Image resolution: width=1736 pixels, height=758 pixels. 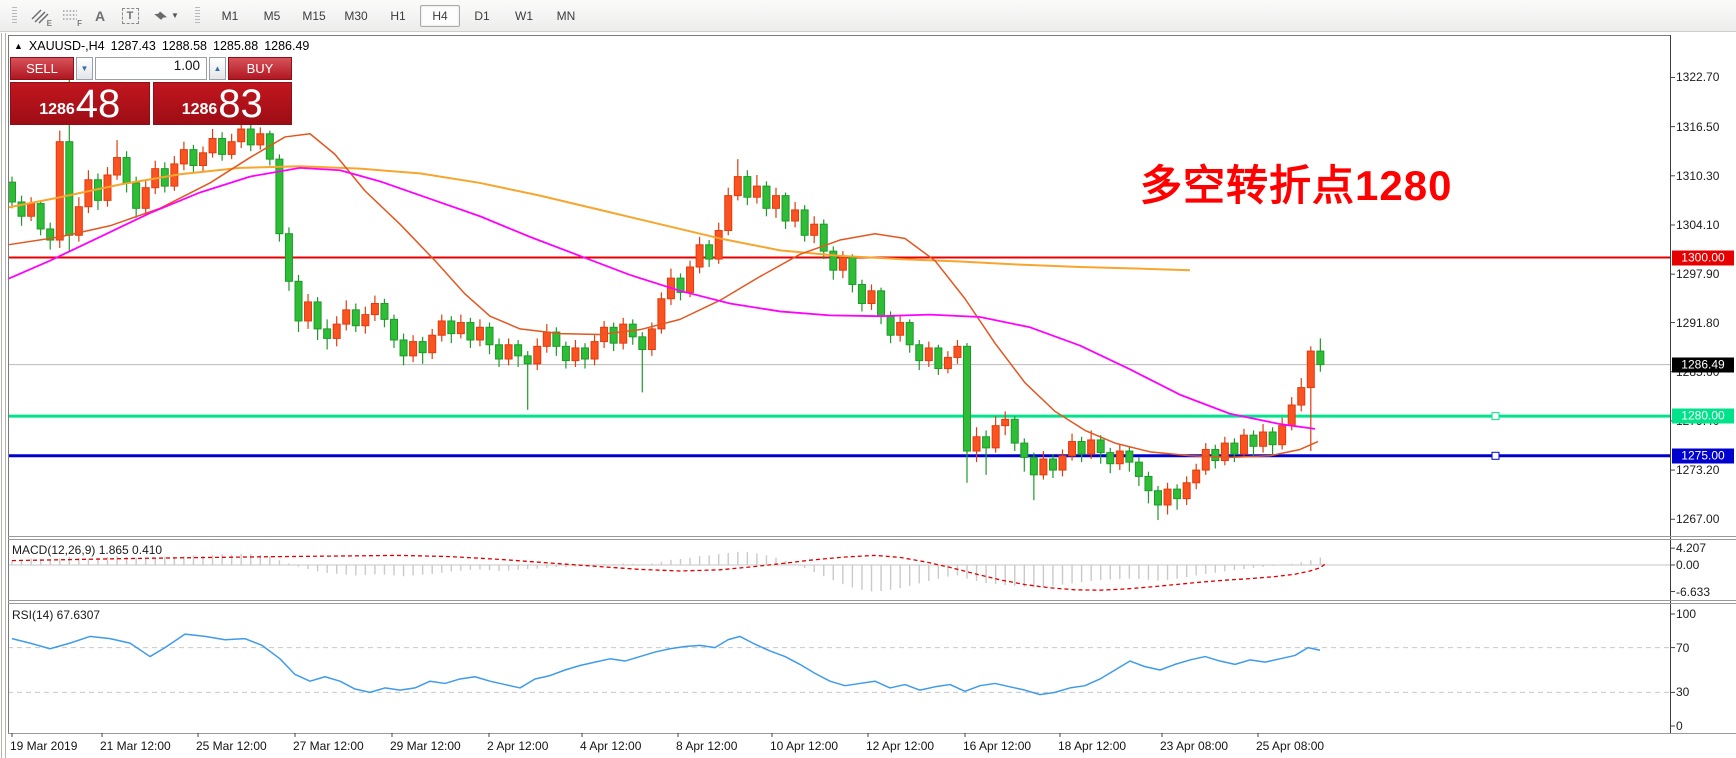 I want to click on ask-price-box: 1286 83, so click(x=222, y=104).